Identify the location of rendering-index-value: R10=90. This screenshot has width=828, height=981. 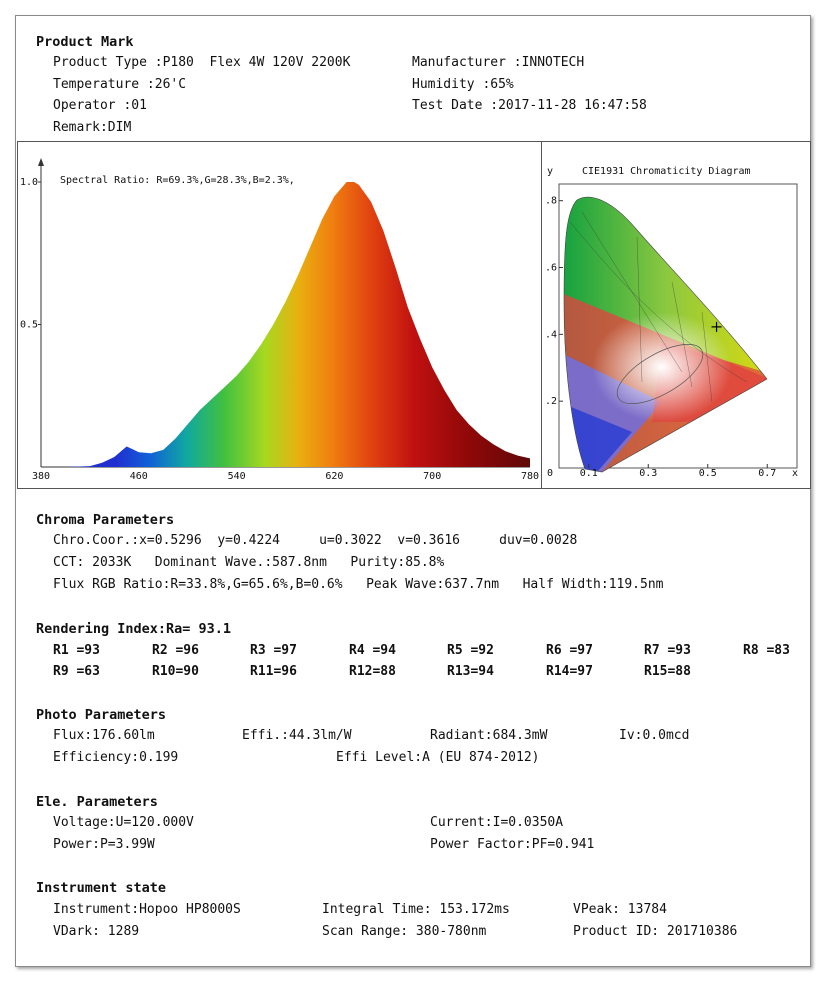
(175, 671).